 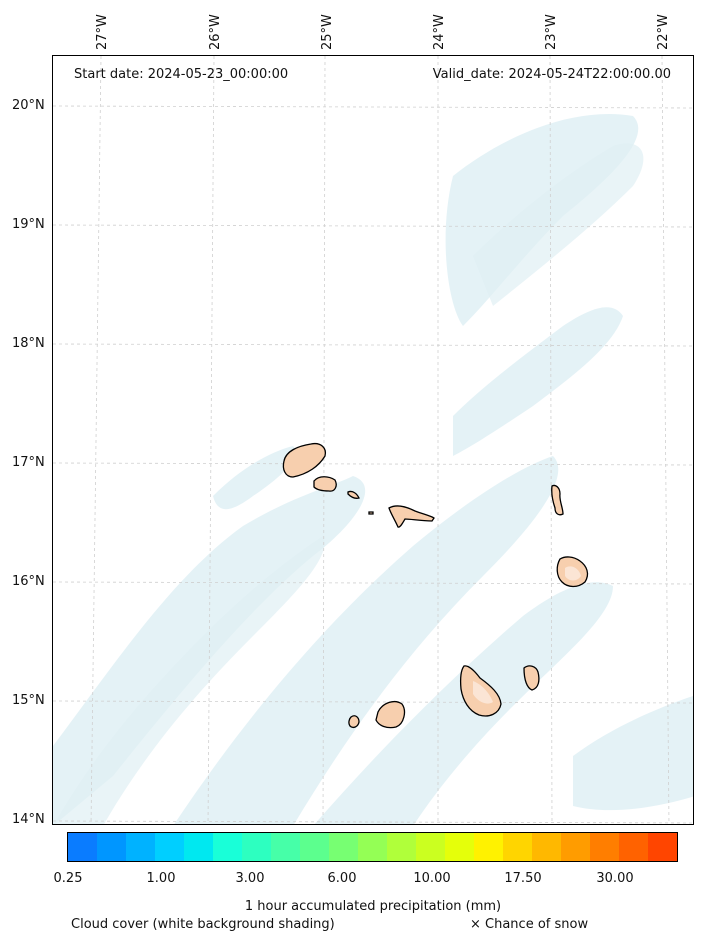 I want to click on island-sal, so click(x=557, y=500).